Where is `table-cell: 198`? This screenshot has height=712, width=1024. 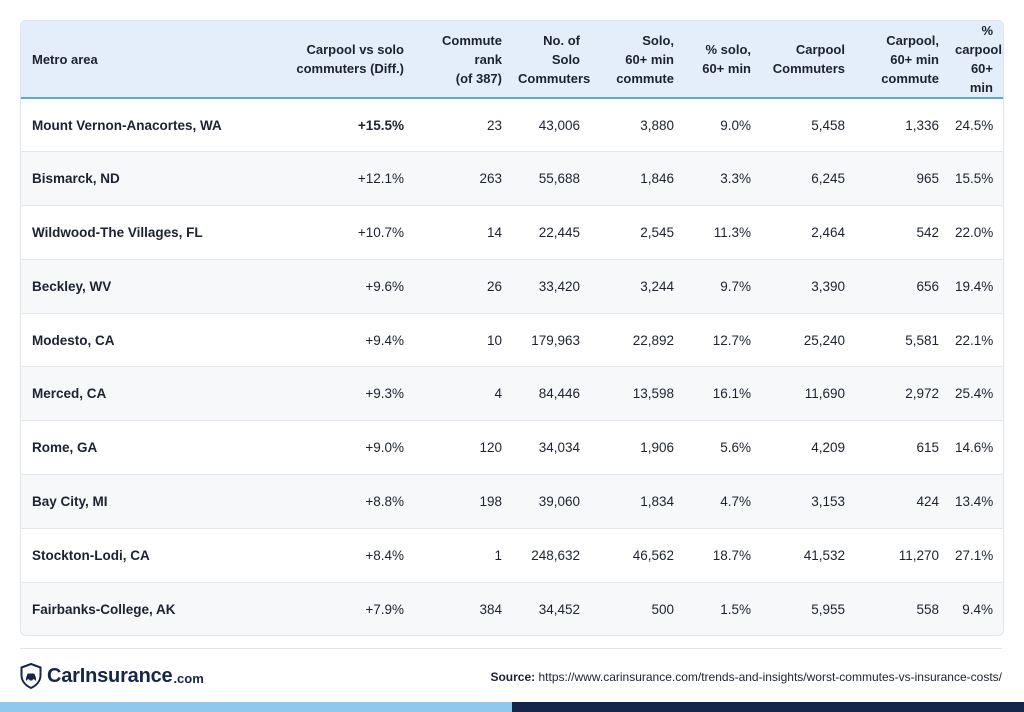
table-cell: 198 is located at coordinates (463, 501).